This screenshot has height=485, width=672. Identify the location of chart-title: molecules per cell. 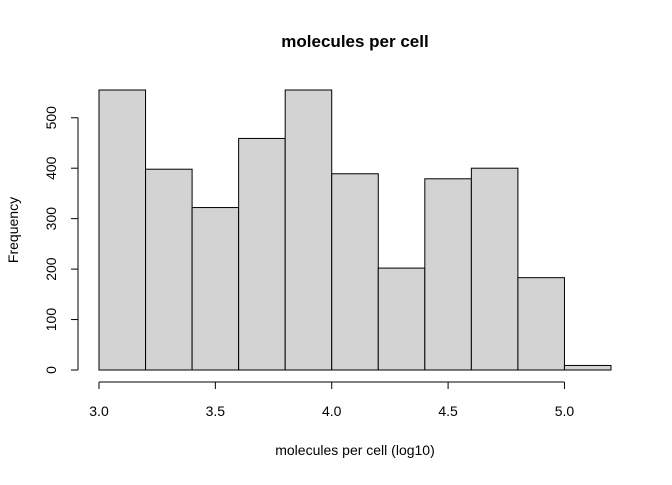
(354, 41).